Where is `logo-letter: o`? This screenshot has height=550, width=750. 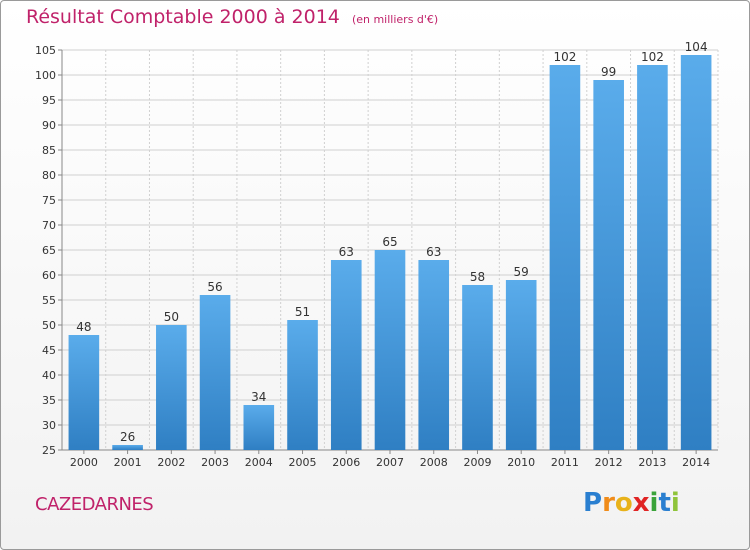 logo-letter: o is located at coordinates (623, 503).